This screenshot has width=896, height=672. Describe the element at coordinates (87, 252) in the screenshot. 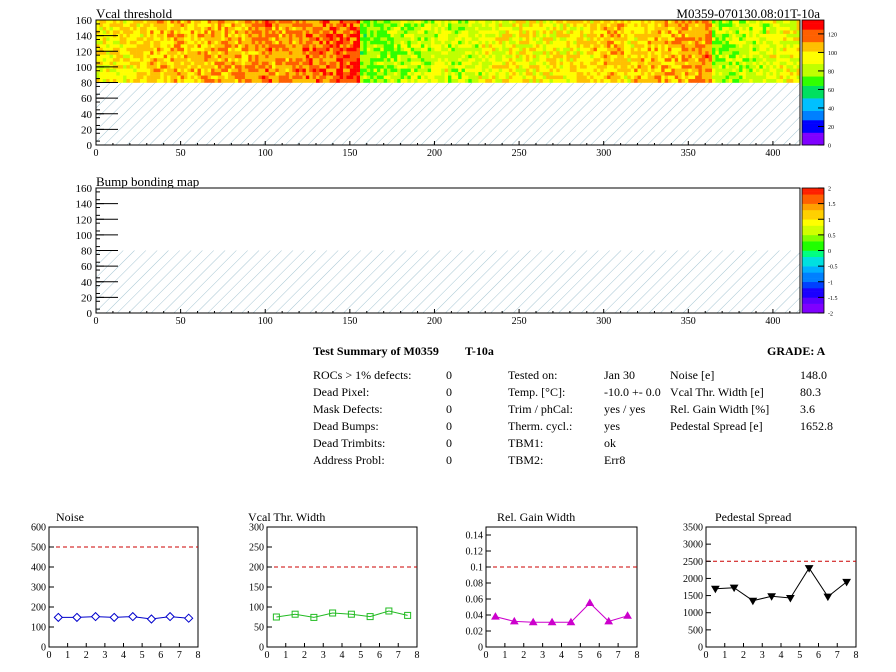

I see `y-tick-label: 80` at that location.